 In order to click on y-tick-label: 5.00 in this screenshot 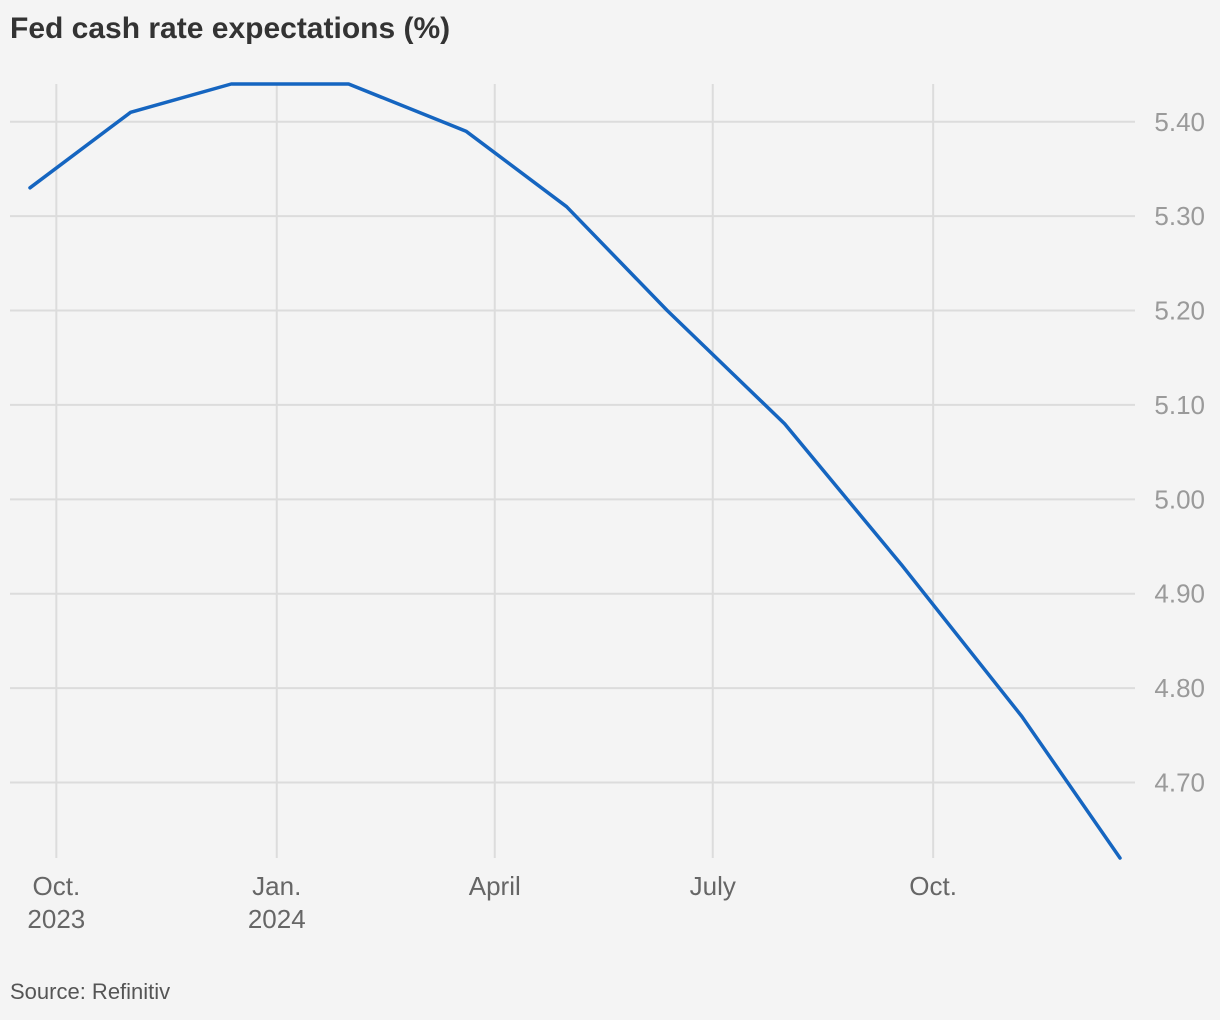, I will do `click(1179, 499)`.